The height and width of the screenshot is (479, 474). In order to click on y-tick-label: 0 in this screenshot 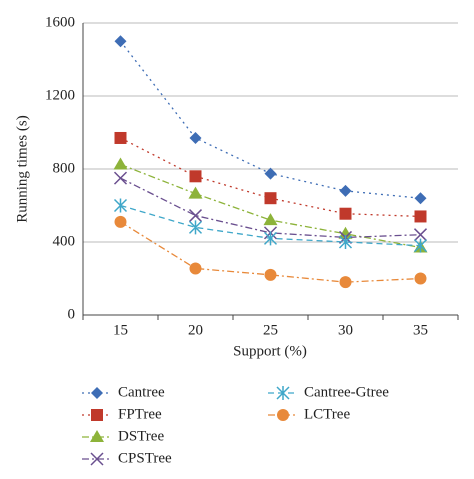, I will do `click(72, 314)`.